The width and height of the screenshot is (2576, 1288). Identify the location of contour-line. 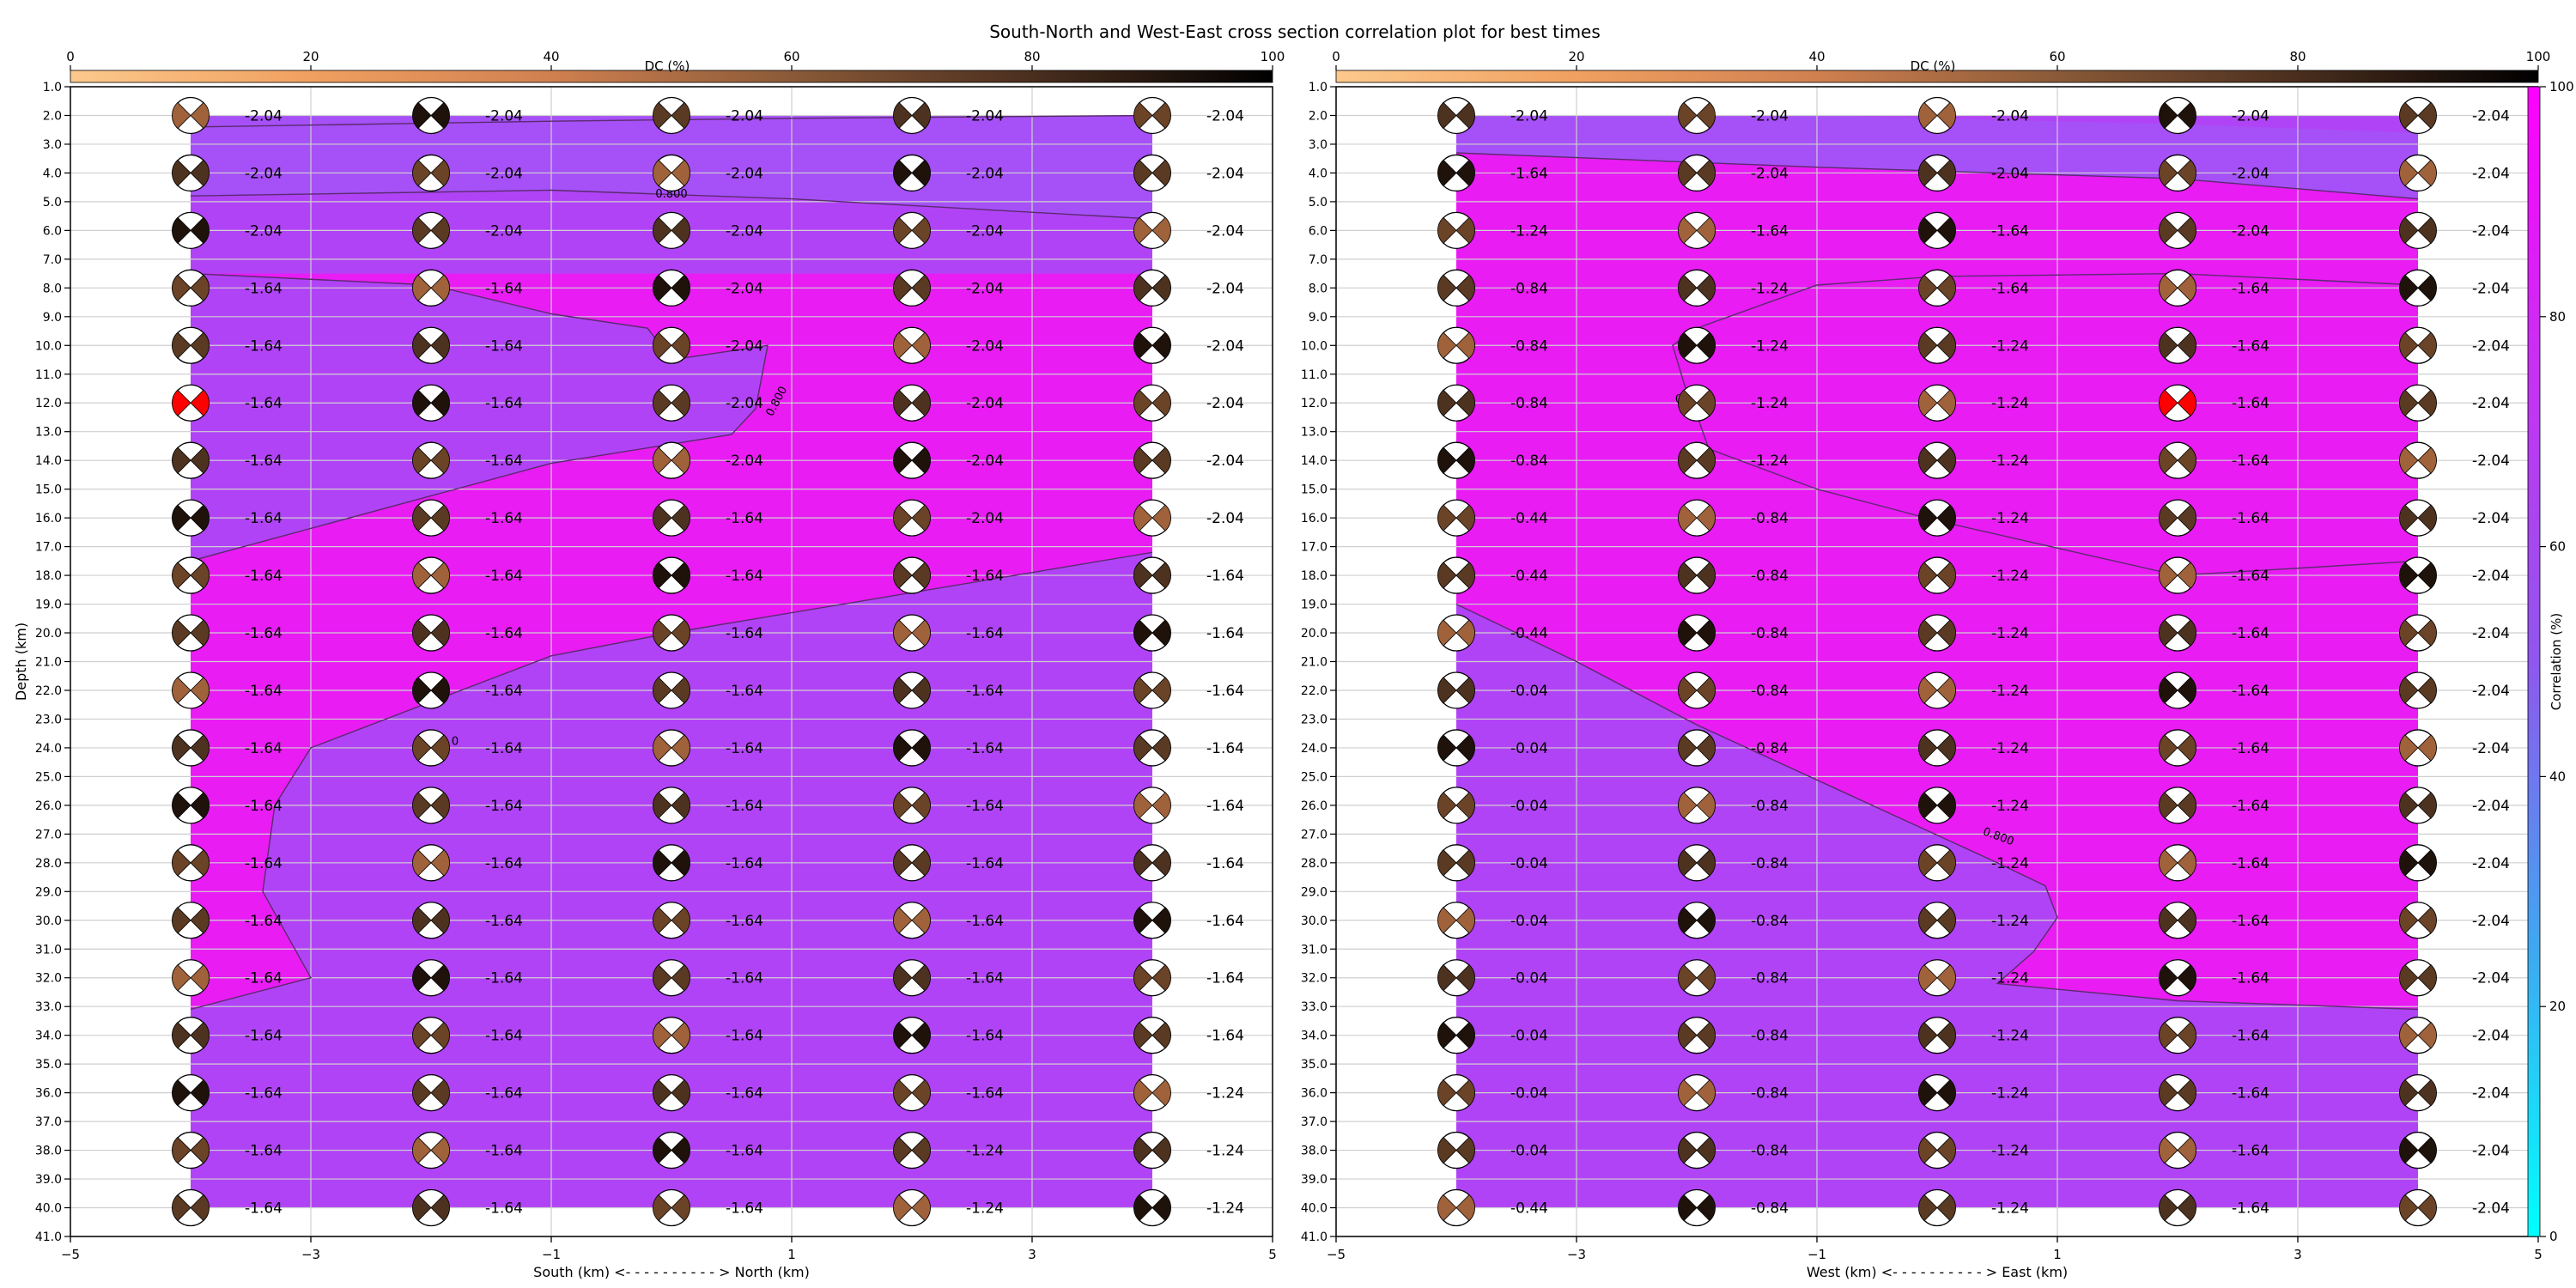
(1937, 176).